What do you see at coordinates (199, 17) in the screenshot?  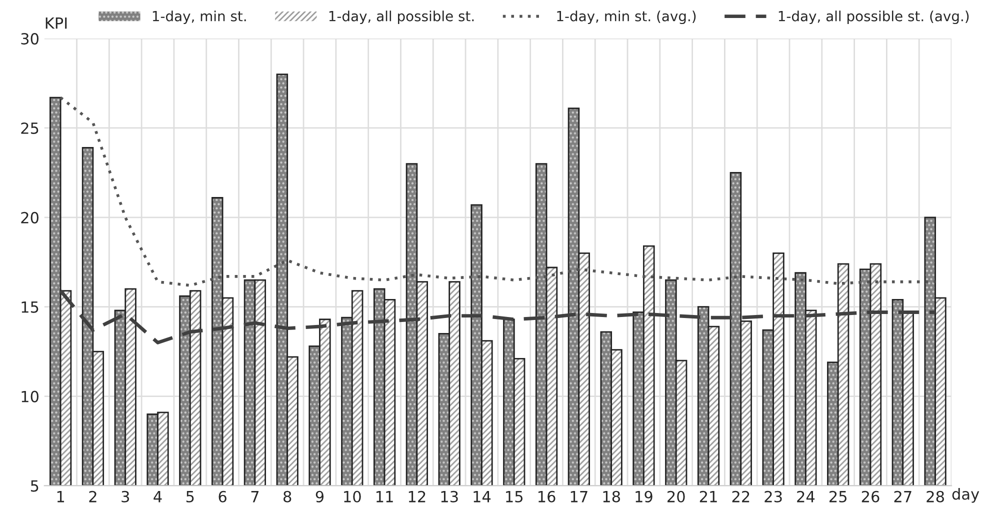 I see `legend-label: 1-day, min st.` at bounding box center [199, 17].